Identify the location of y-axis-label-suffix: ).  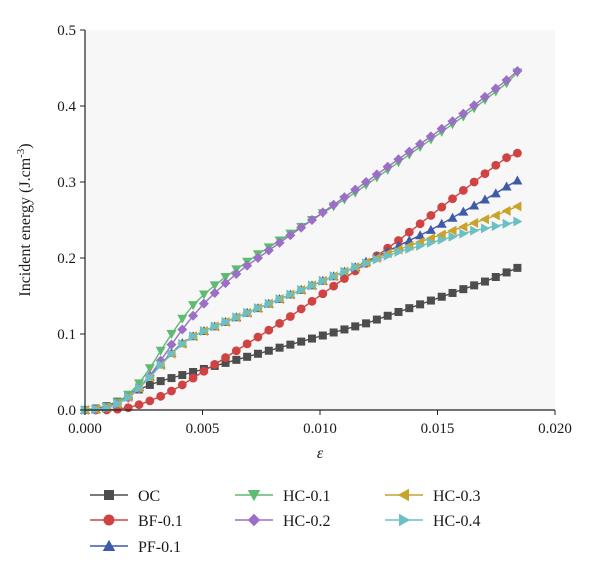
(25, 145).